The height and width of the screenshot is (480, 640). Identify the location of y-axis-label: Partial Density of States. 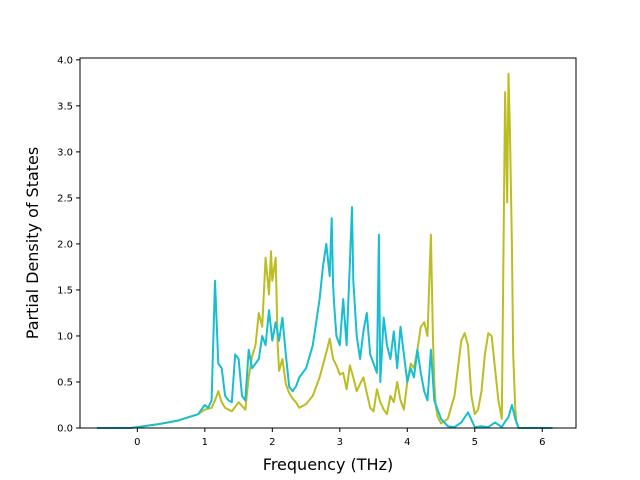
(32, 243).